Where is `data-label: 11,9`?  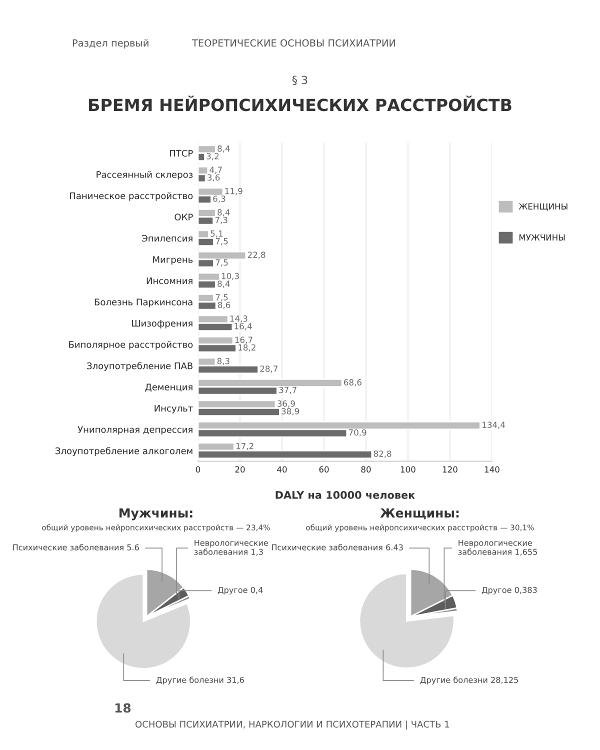
data-label: 11,9 is located at coordinates (233, 192).